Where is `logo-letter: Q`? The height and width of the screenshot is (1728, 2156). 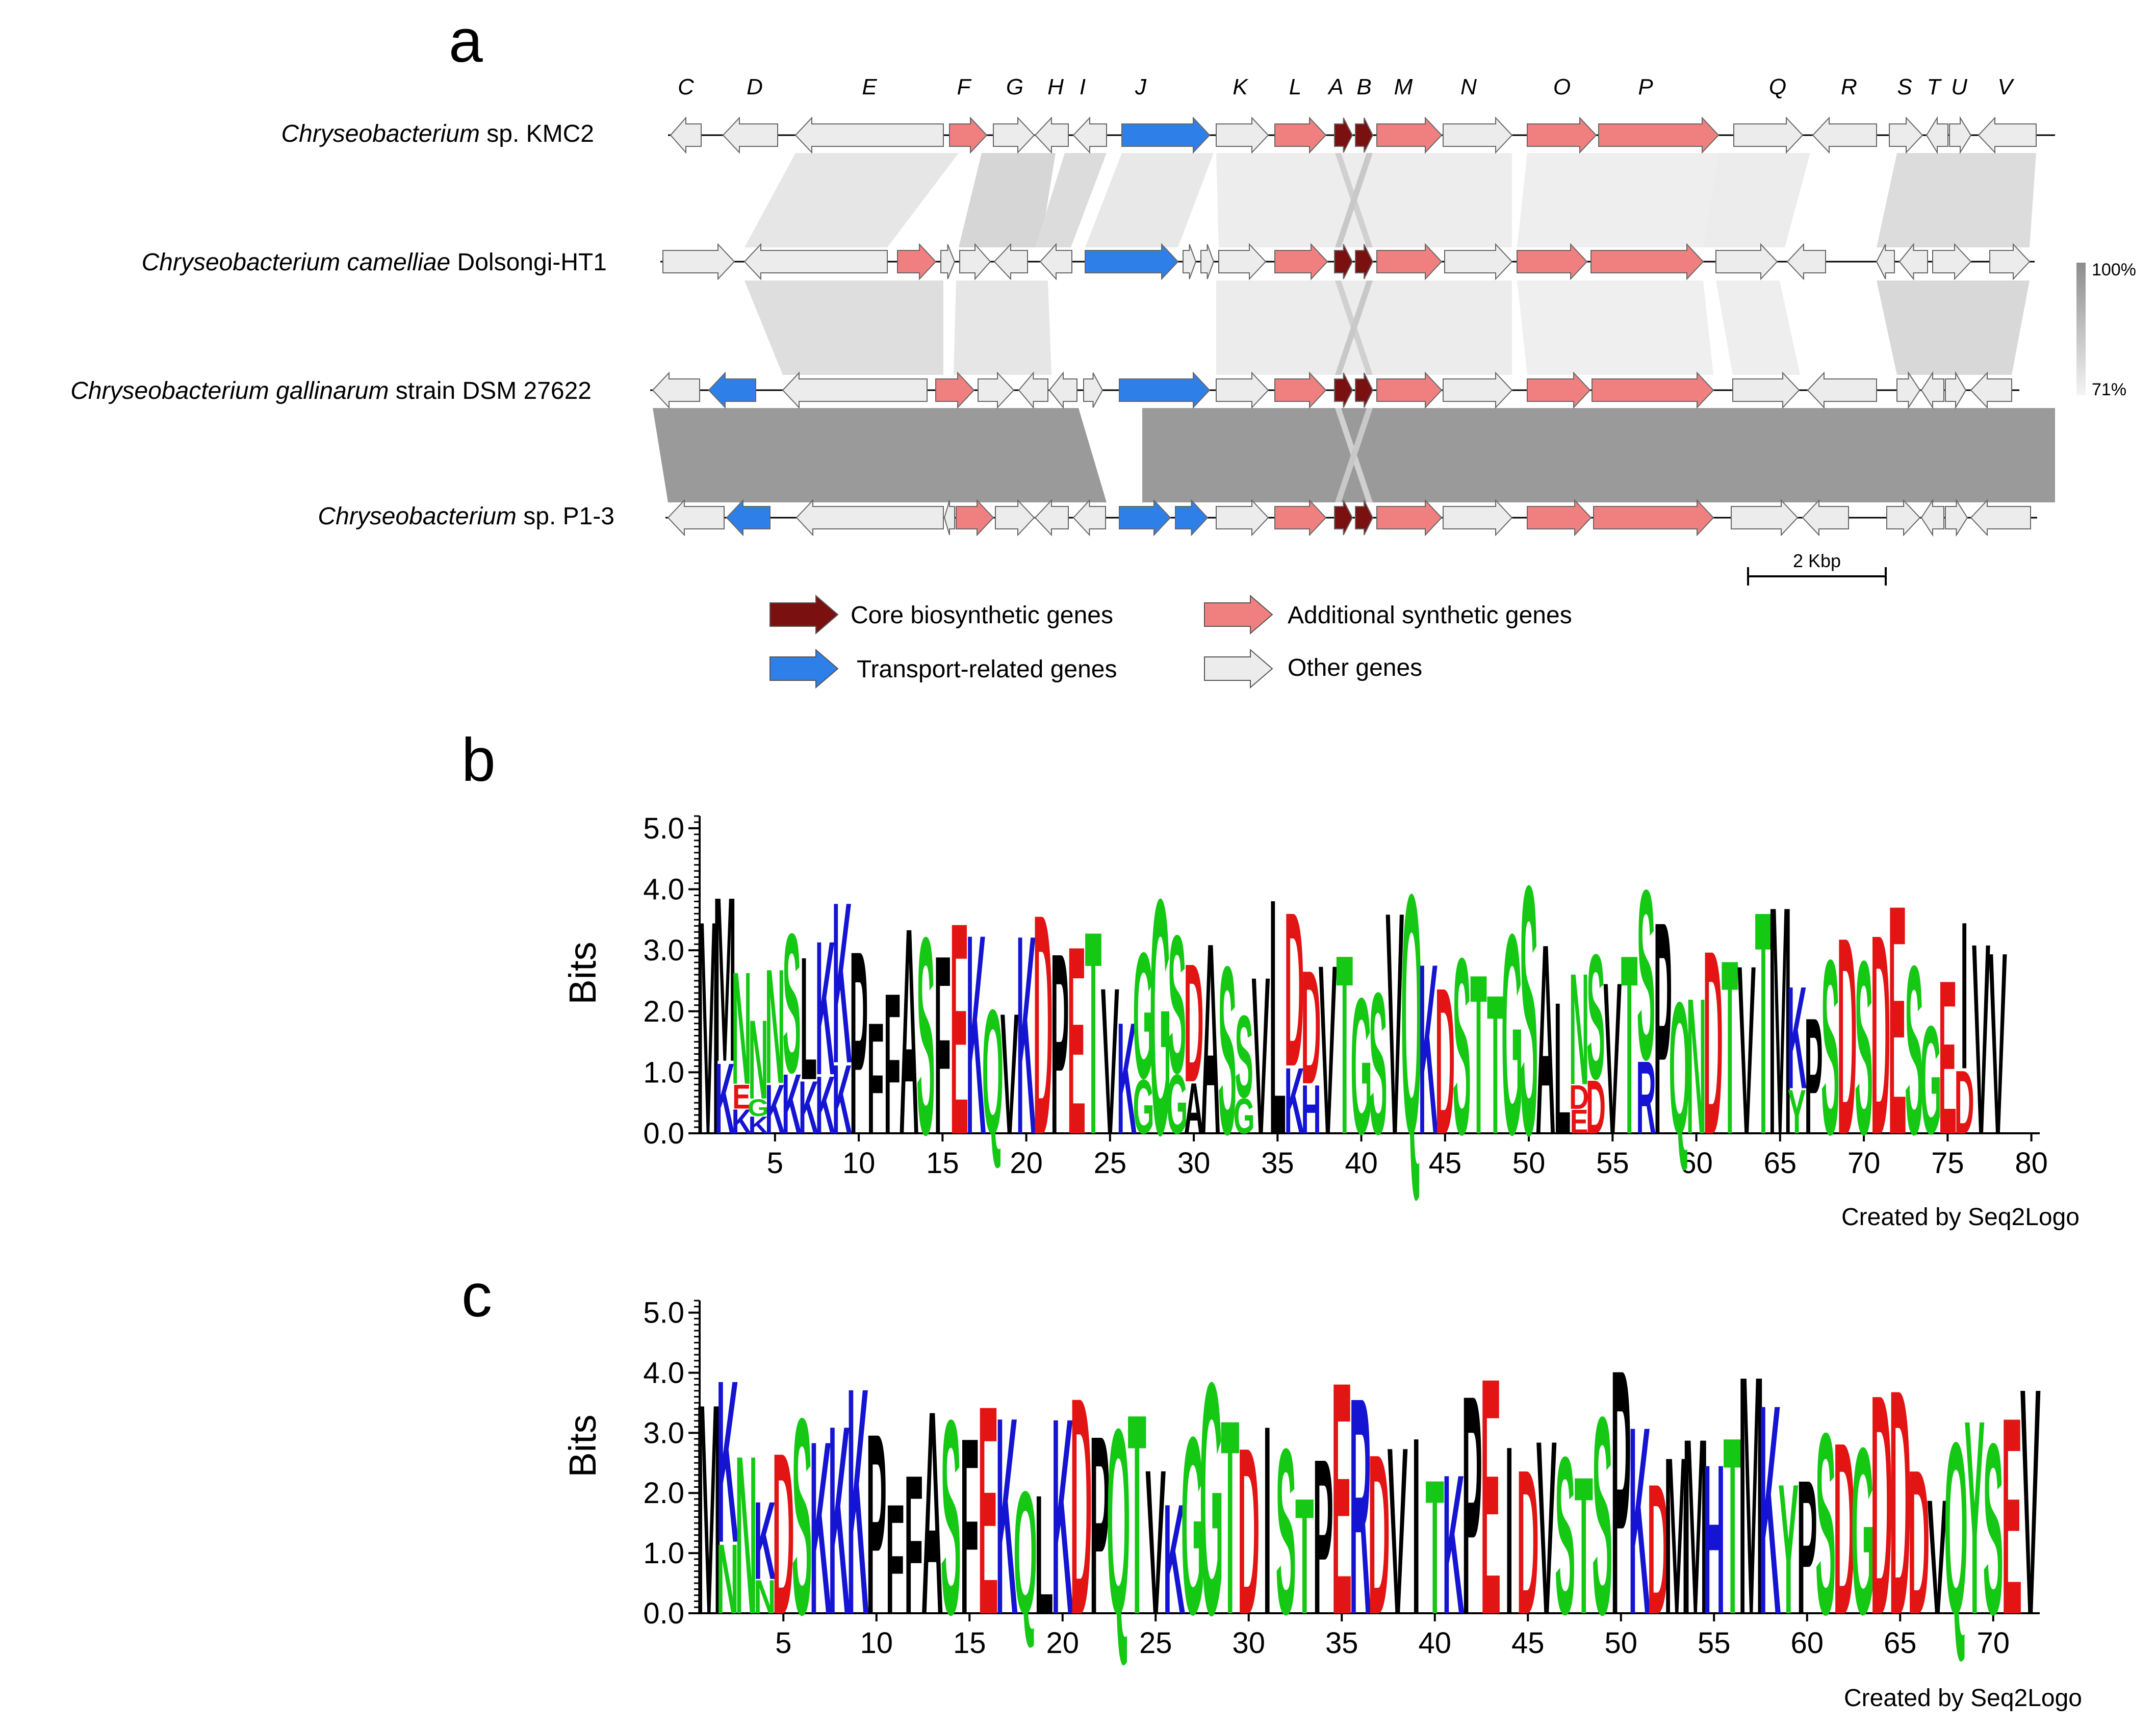 logo-letter: Q is located at coordinates (1412, 1014).